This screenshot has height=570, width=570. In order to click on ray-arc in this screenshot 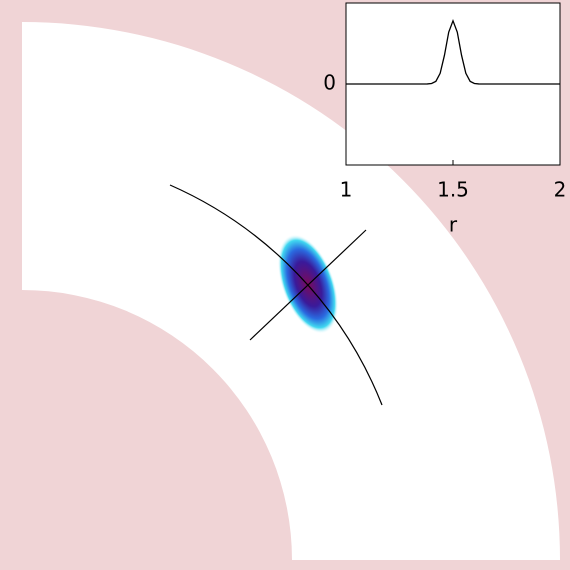, I will do `click(276, 295)`.